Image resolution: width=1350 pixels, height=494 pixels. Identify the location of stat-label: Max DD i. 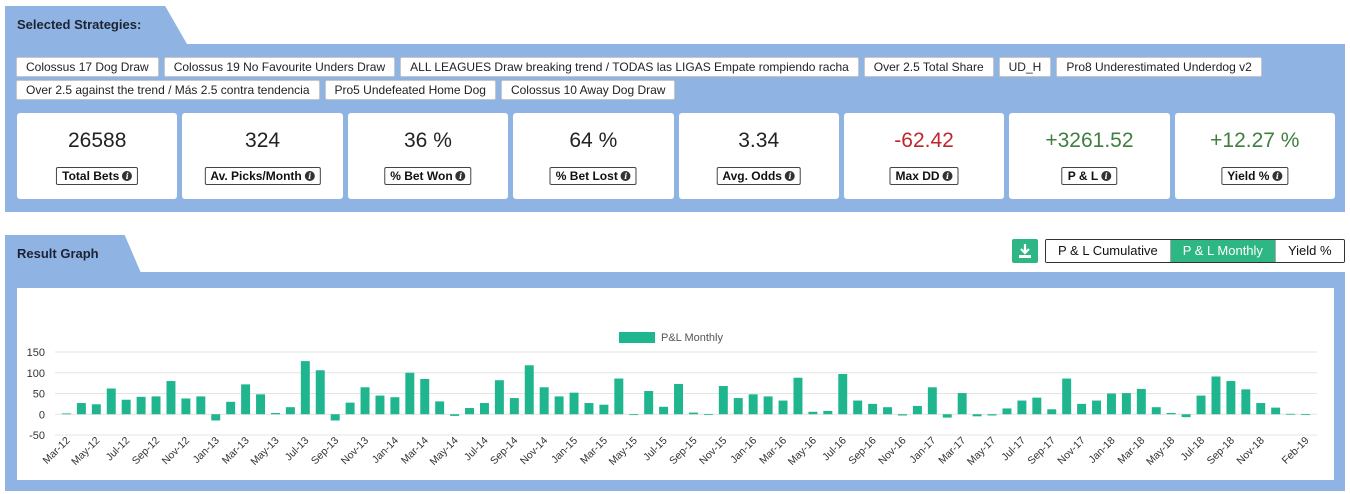
(924, 176).